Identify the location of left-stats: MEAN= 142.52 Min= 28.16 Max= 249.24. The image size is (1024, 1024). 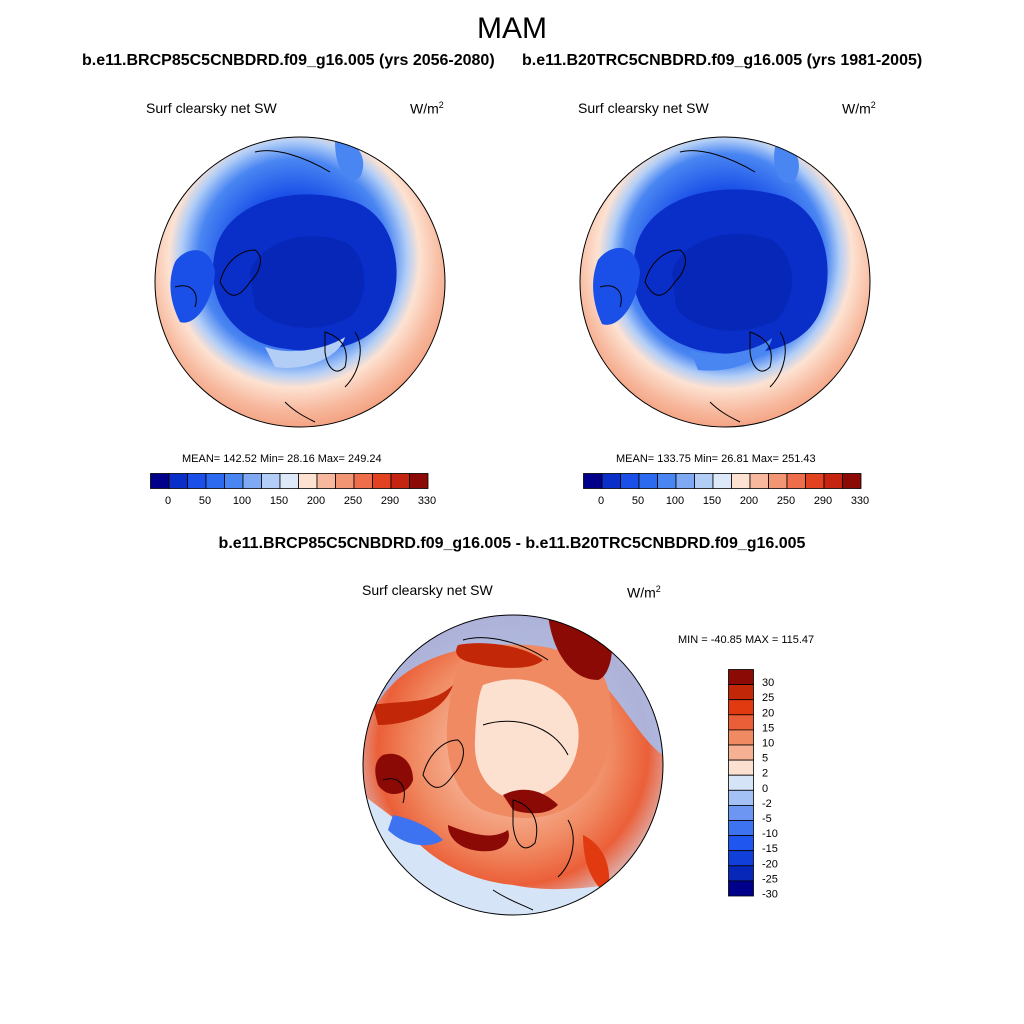
(282, 459).